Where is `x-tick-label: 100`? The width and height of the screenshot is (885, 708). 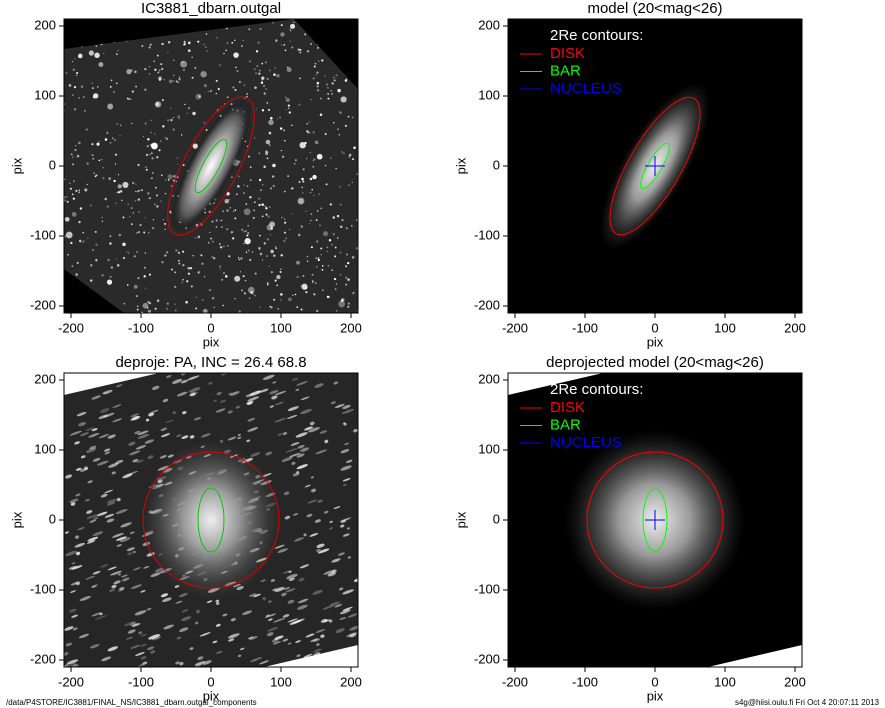 x-tick-label: 100 is located at coordinates (281, 681).